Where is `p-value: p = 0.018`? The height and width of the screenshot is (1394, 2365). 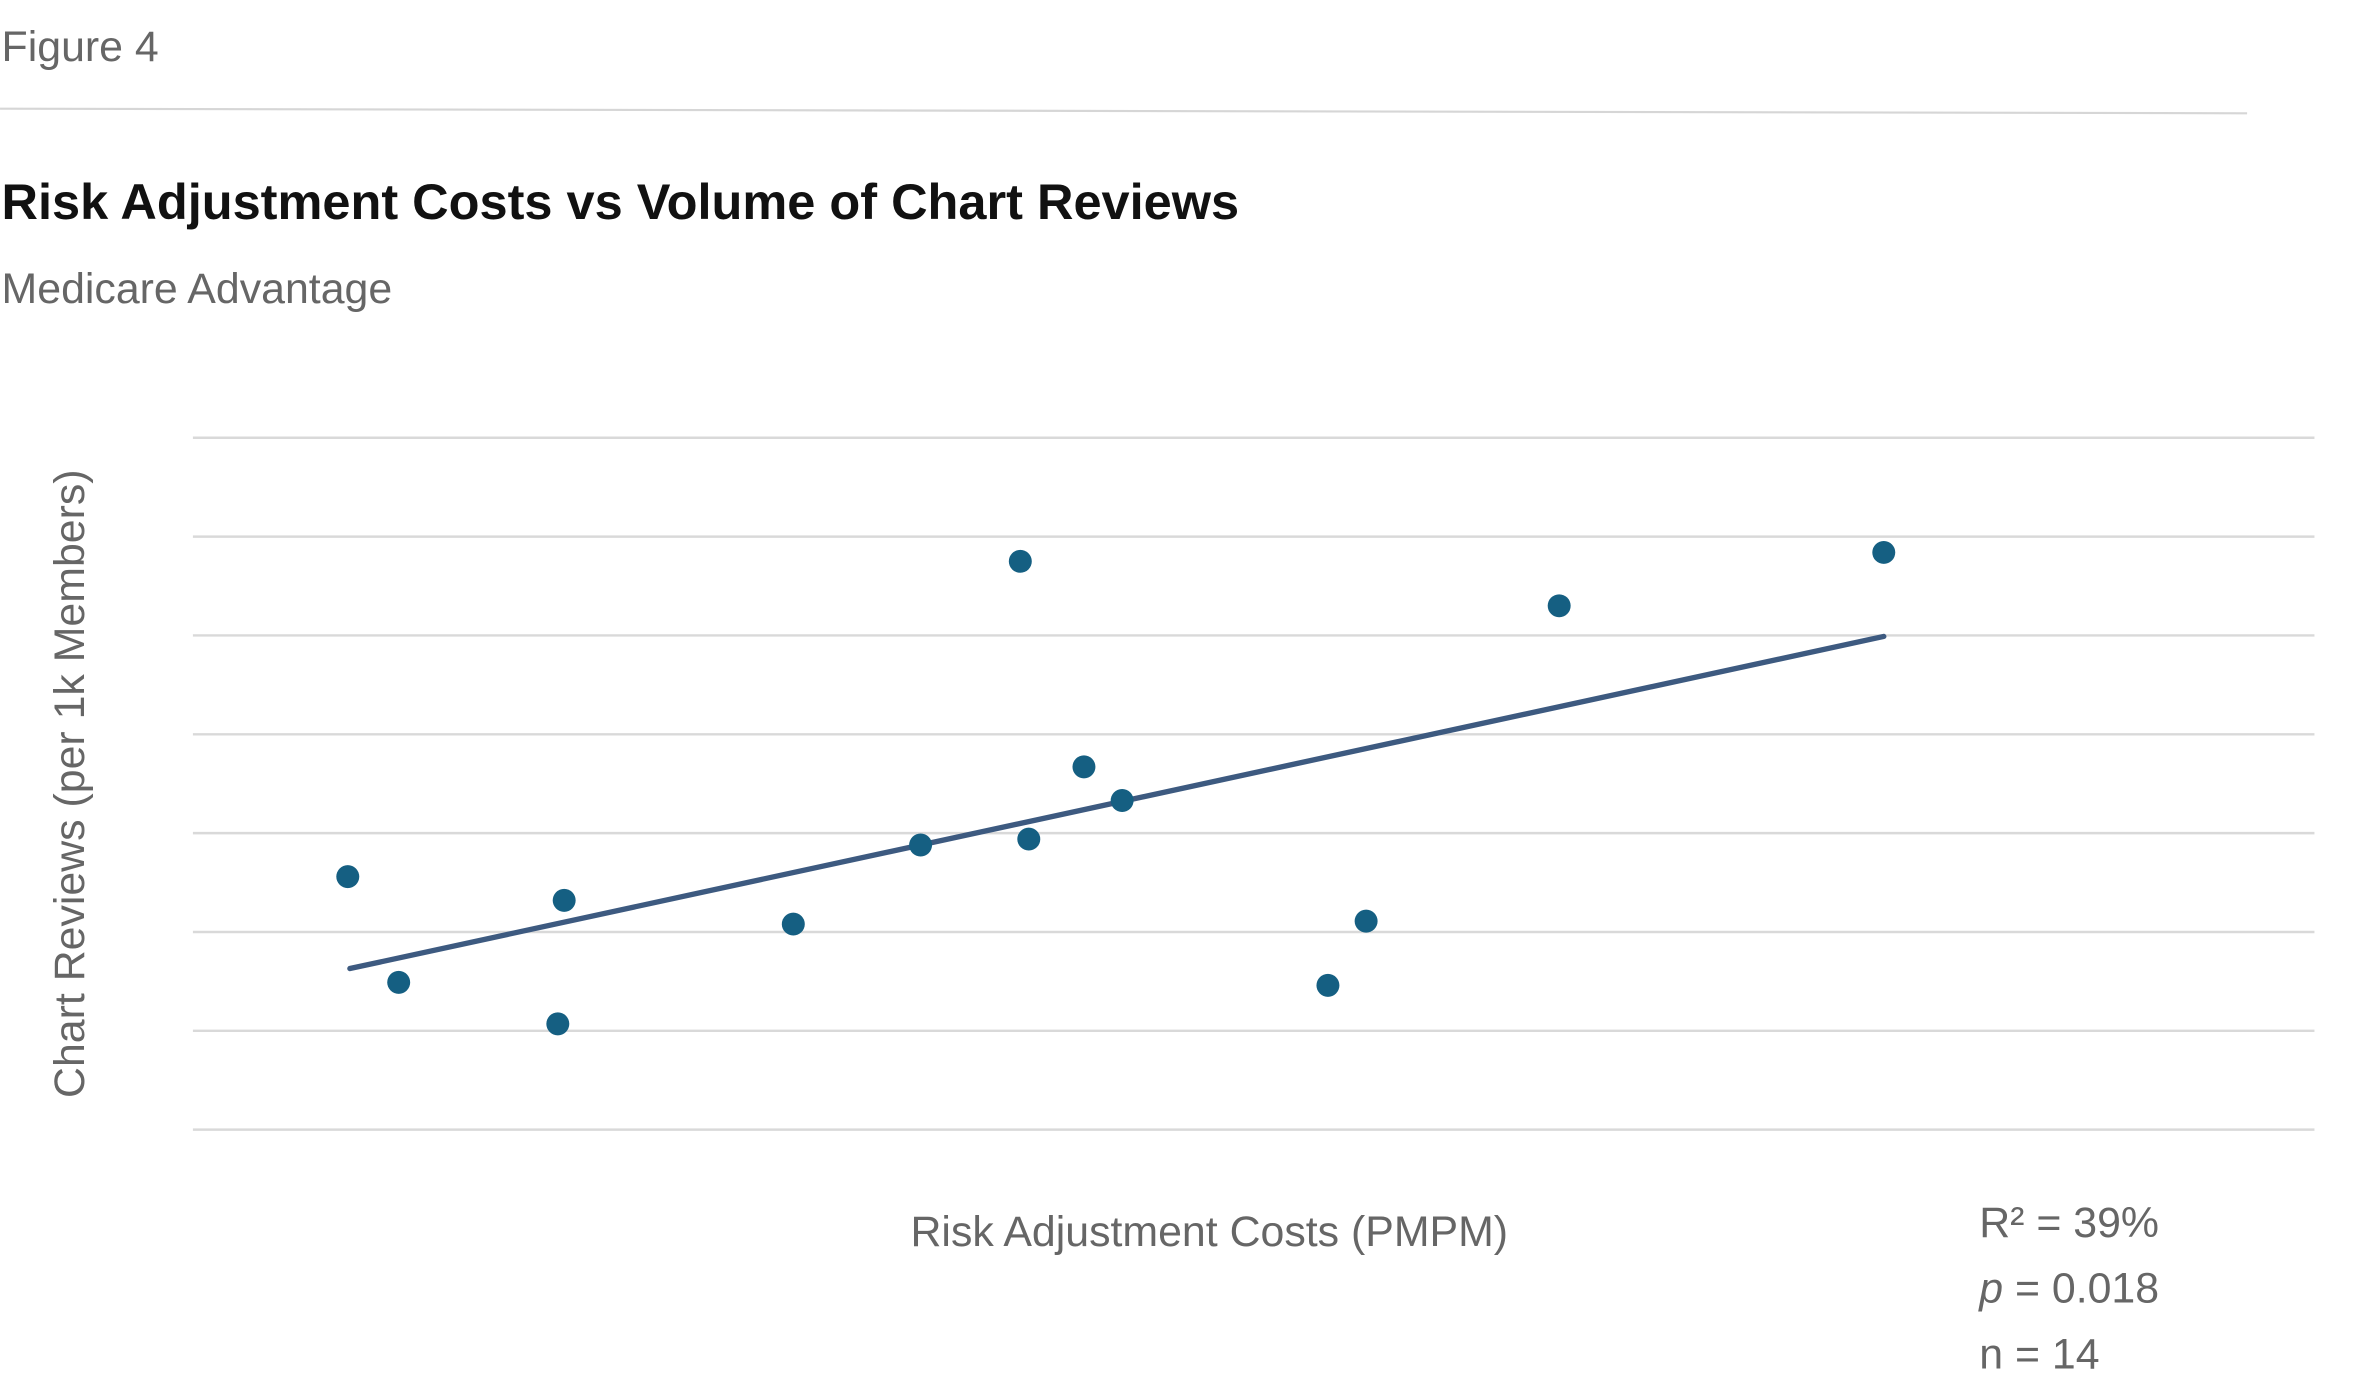 p-value: p = 0.018 is located at coordinates (2068, 1289).